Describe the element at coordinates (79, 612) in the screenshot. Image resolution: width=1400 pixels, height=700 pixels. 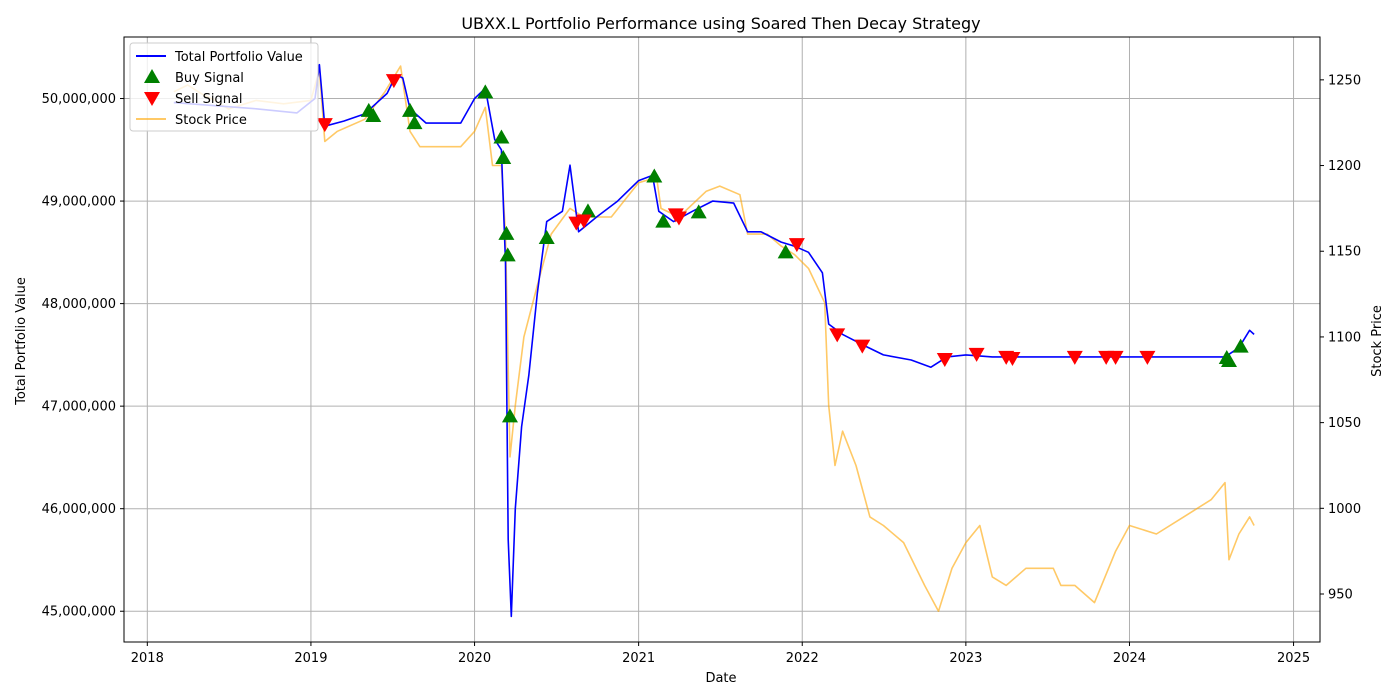
I see `y-left-tick-label: 45,000,000` at that location.